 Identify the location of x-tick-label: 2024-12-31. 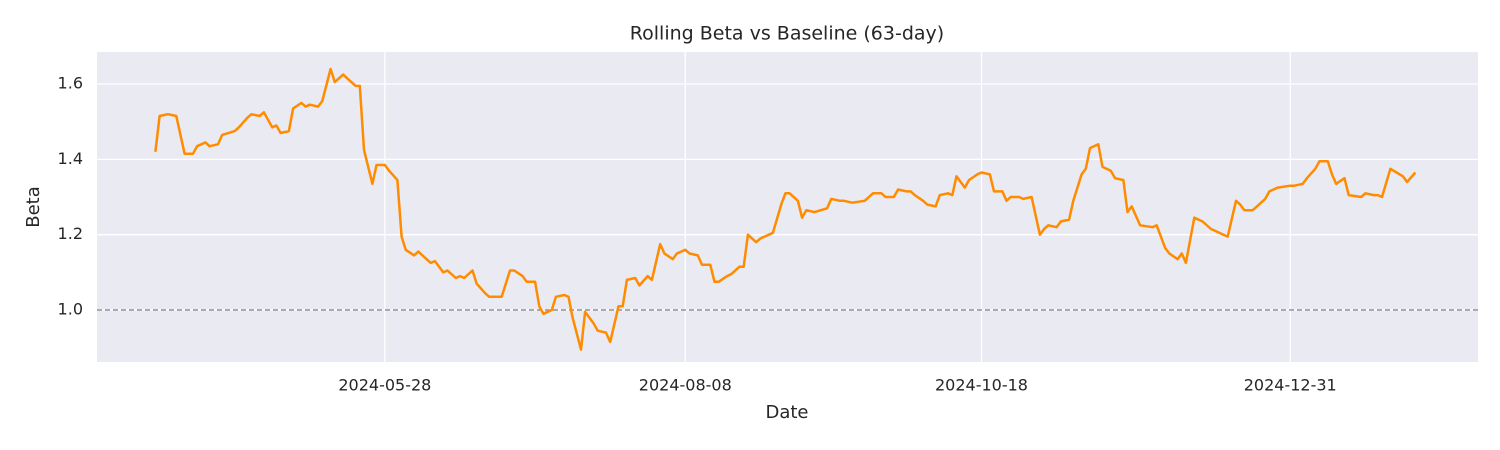
(1290, 385).